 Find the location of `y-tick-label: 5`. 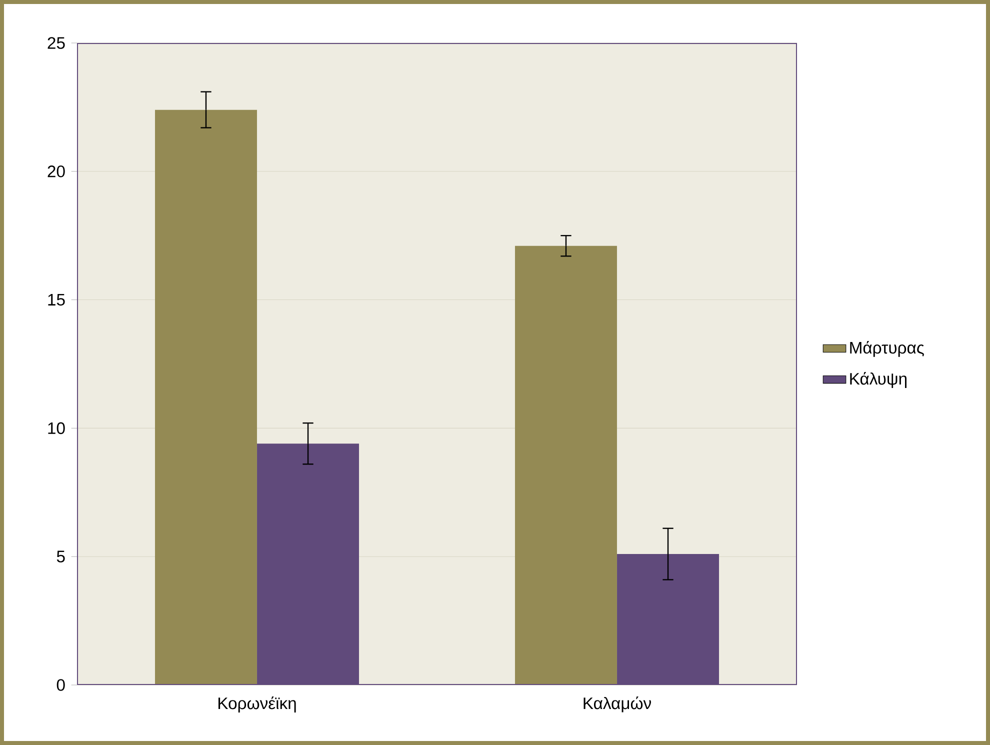

y-tick-label: 5 is located at coordinates (60, 556).